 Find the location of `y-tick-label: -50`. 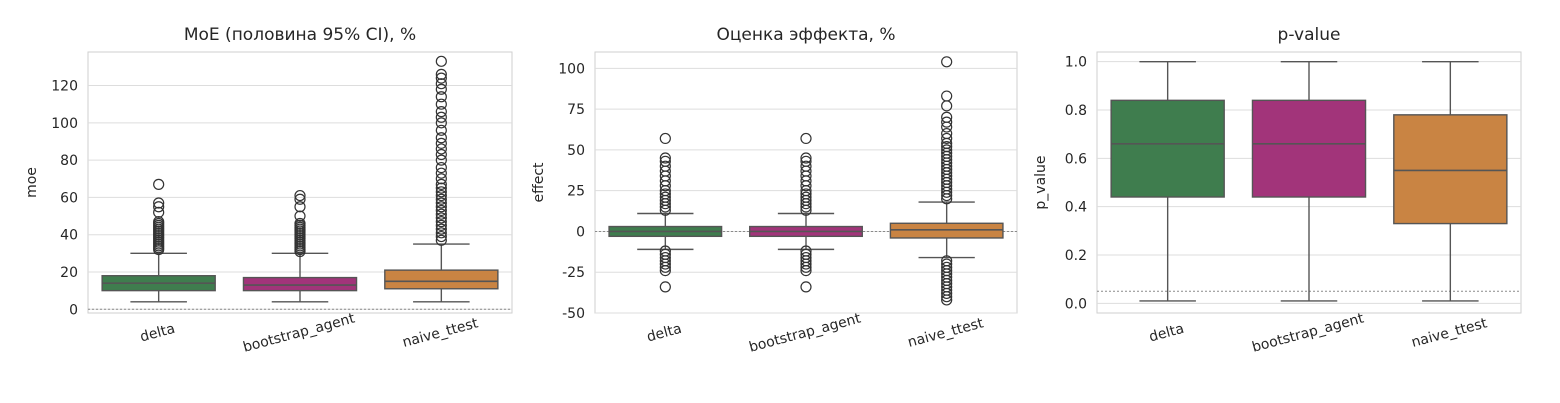

y-tick-label: -50 is located at coordinates (573, 314).